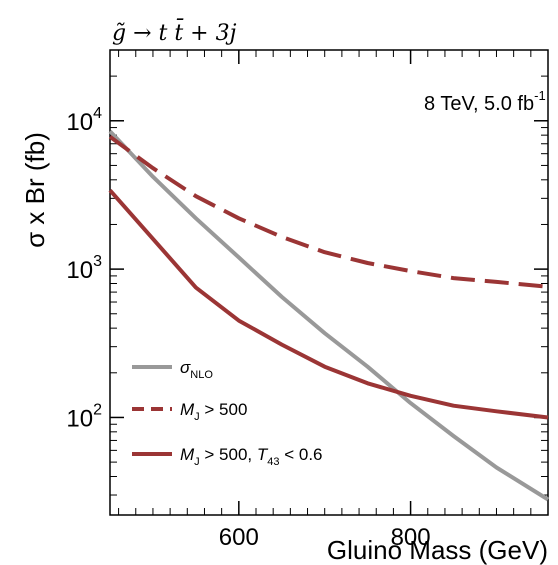 The image size is (558, 565). What do you see at coordinates (84, 416) in the screenshot?
I see `y-tick-label: 10²` at bounding box center [84, 416].